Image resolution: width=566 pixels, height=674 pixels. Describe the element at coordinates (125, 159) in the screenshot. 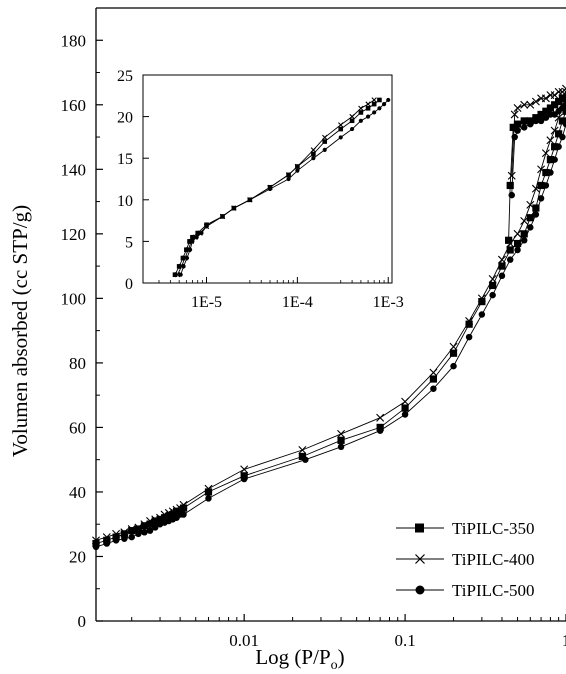

I see `inset-y-tick-label: 15` at that location.